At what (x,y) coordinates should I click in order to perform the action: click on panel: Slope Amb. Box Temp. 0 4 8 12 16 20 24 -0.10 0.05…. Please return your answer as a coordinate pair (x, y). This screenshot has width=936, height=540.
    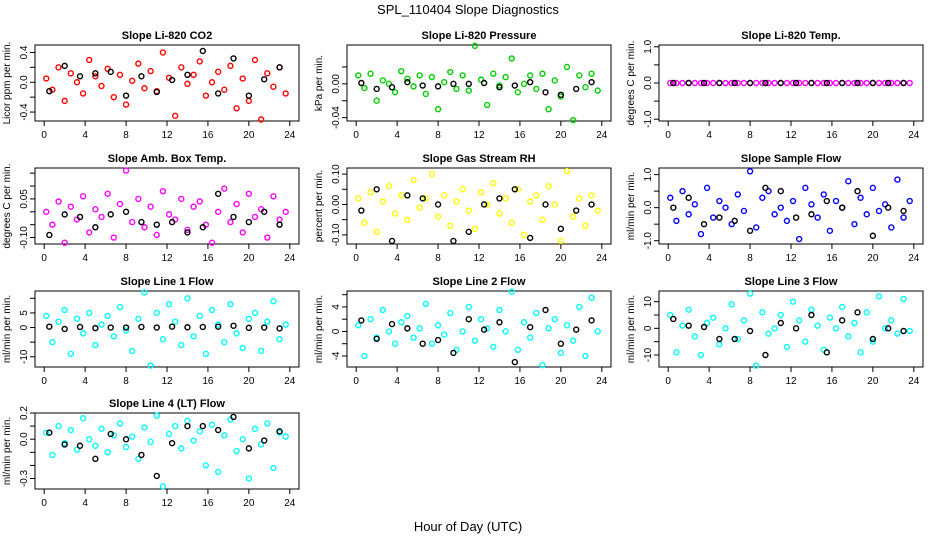
    Looking at the image, I should click on (151, 208).